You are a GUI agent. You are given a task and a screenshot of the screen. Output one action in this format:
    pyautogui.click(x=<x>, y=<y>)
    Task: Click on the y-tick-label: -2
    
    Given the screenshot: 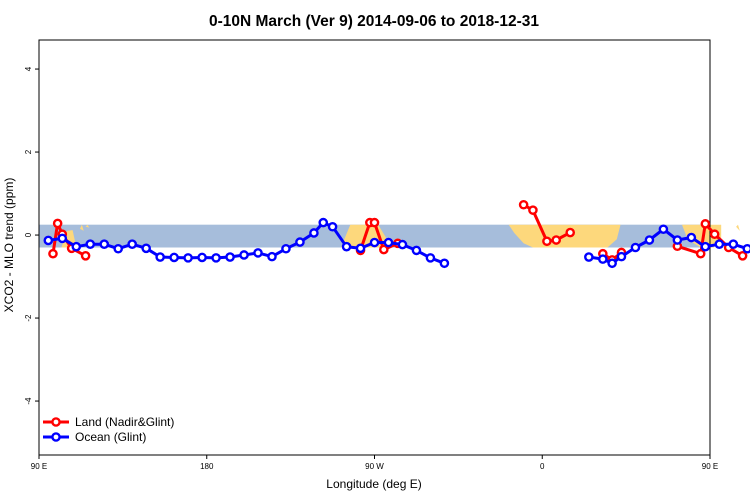 What is the action you would take?
    pyautogui.click(x=28, y=318)
    